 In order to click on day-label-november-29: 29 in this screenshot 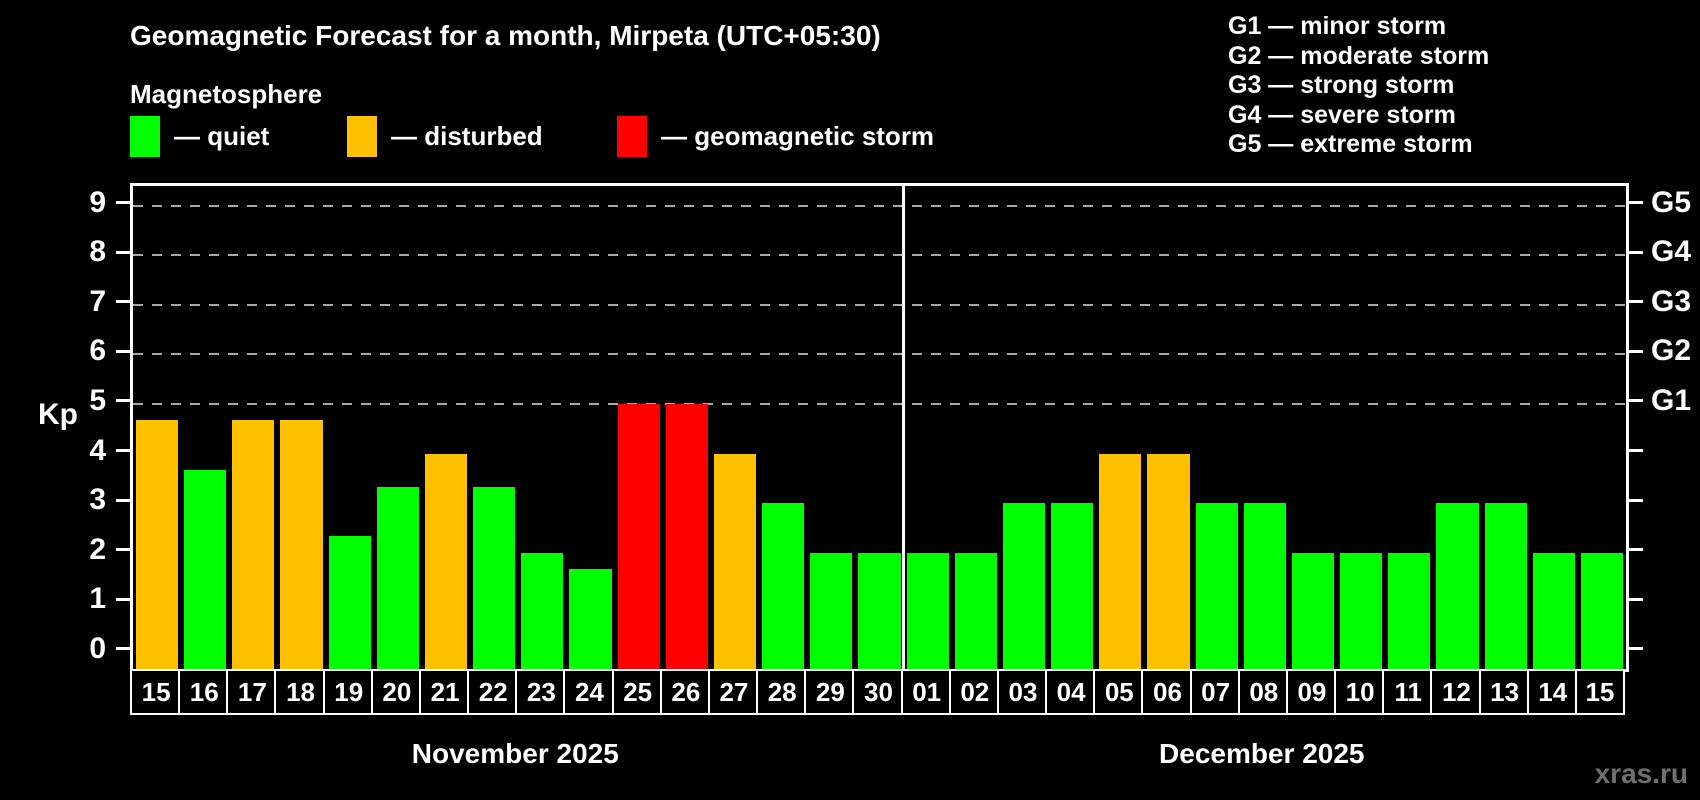, I will do `click(829, 692)`.